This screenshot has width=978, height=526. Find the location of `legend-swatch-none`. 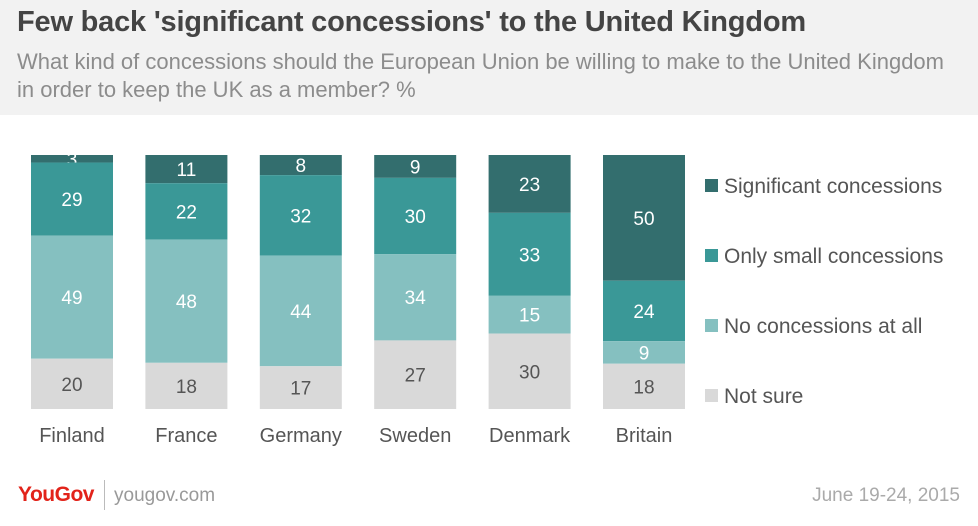

legend-swatch-none is located at coordinates (711, 325).